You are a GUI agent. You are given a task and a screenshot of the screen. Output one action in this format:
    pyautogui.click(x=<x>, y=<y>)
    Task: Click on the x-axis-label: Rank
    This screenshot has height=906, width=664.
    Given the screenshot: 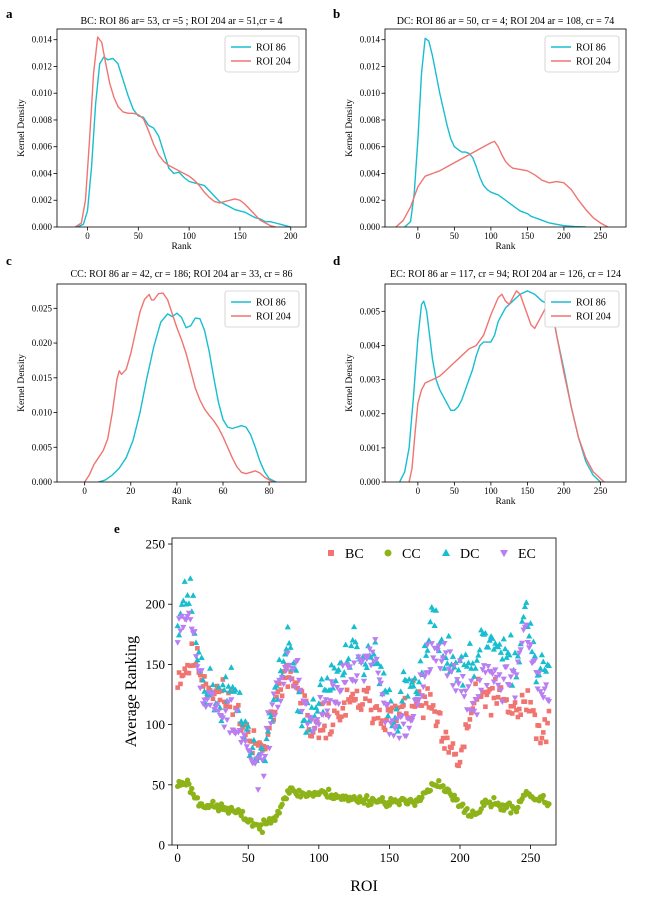 What is the action you would take?
    pyautogui.click(x=181, y=502)
    